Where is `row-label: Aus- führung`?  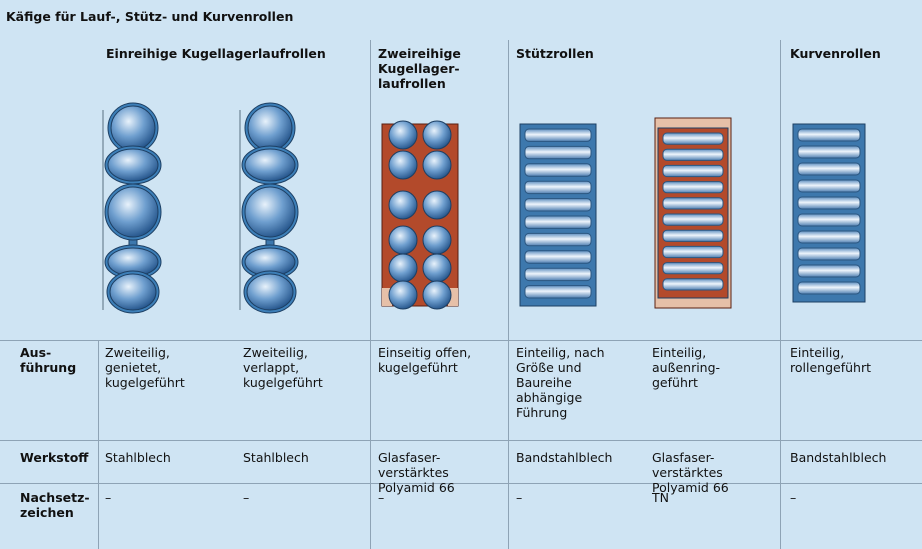
row-label: Aus- führung is located at coordinates (48, 360).